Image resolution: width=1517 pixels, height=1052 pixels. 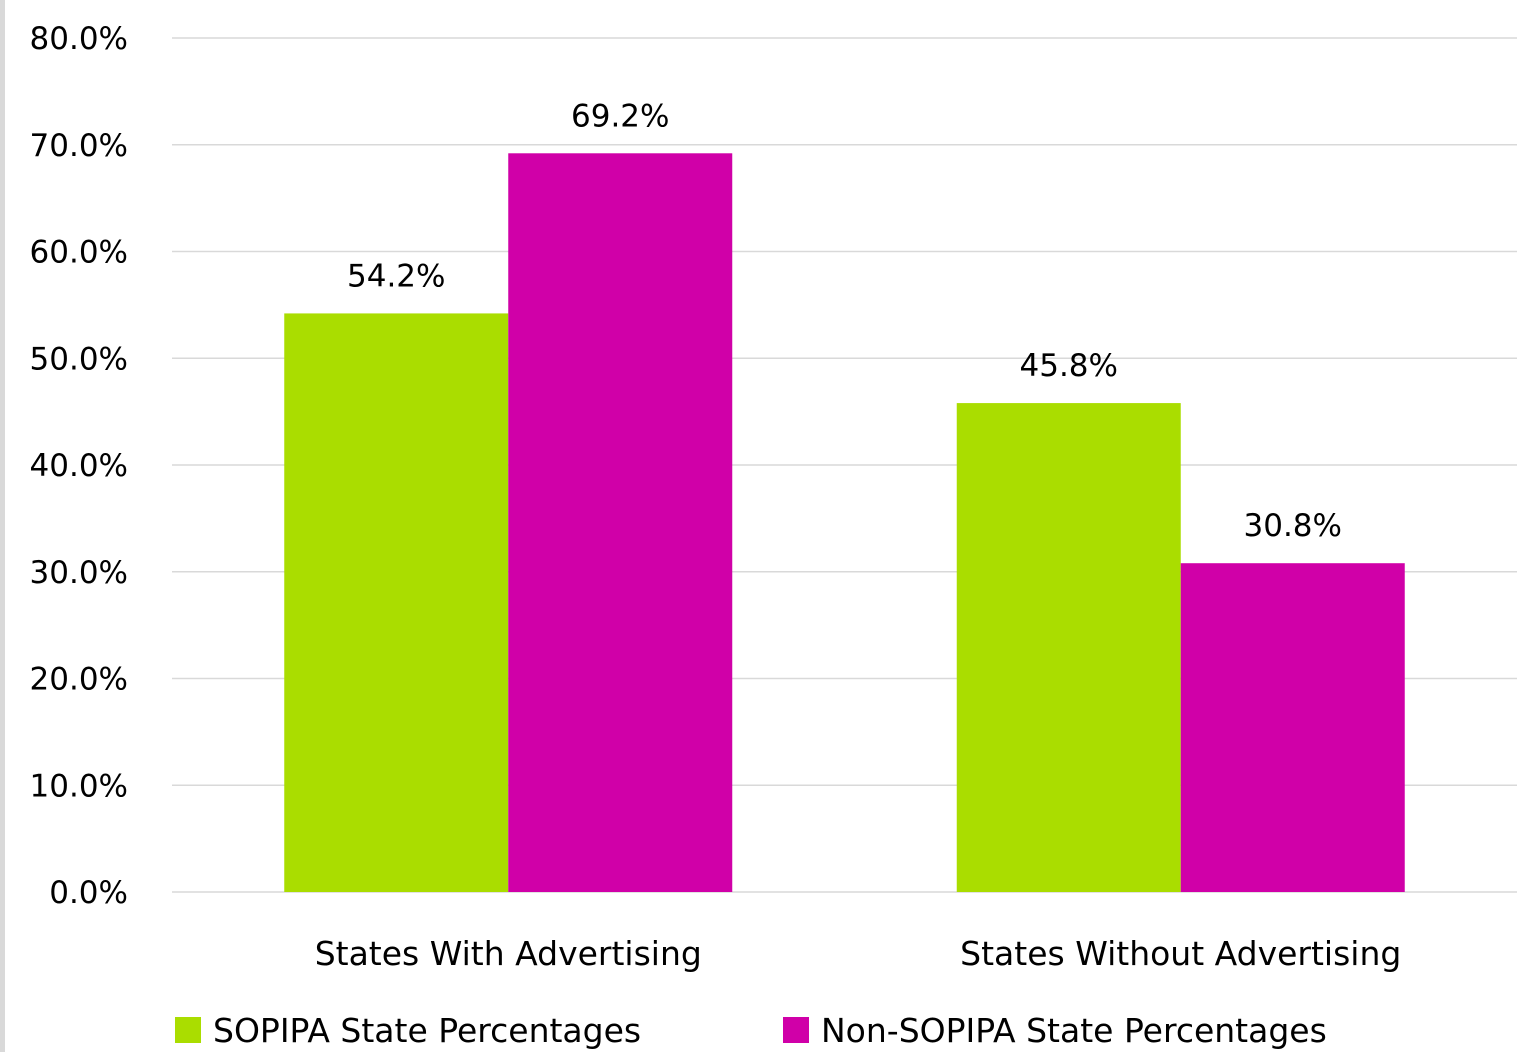 What do you see at coordinates (427, 1030) in the screenshot?
I see `legend-label-sopipa: SOPIPA State Percentages` at bounding box center [427, 1030].